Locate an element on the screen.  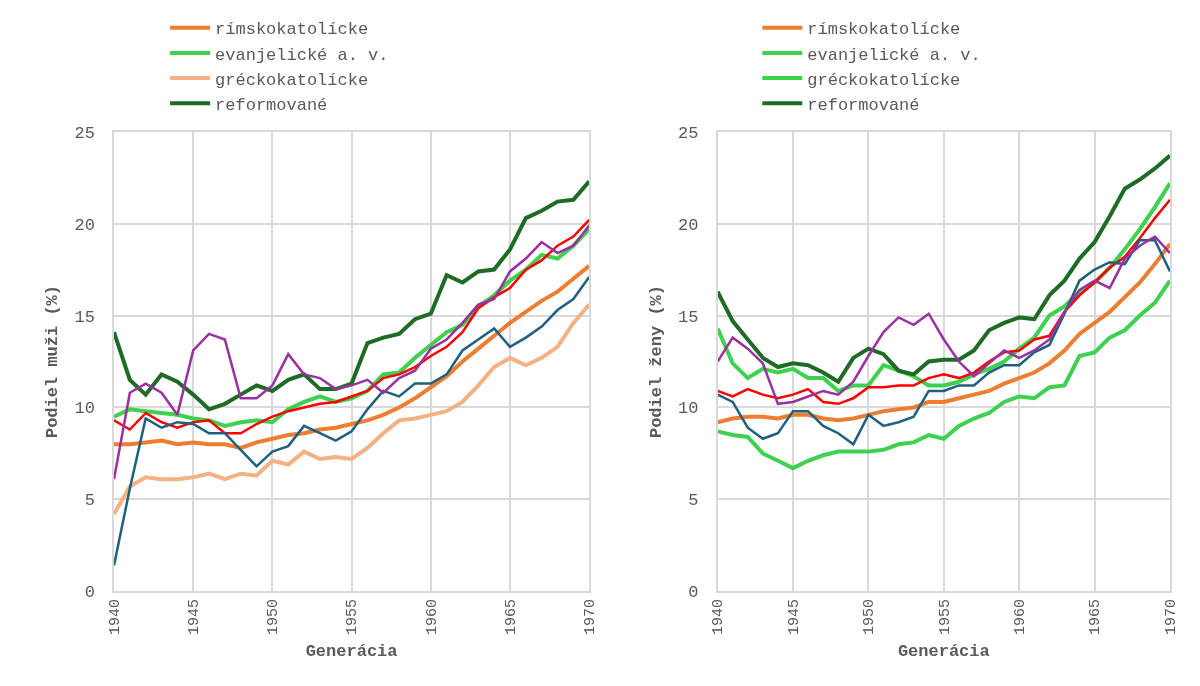
y-axis-title: Podiel muži (%) is located at coordinates (53, 362).